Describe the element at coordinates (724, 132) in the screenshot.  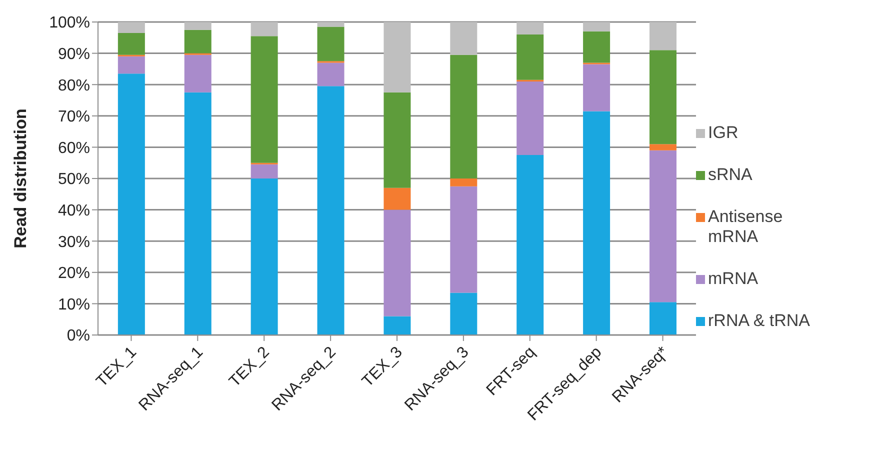
I see `legend-label: IGR` at that location.